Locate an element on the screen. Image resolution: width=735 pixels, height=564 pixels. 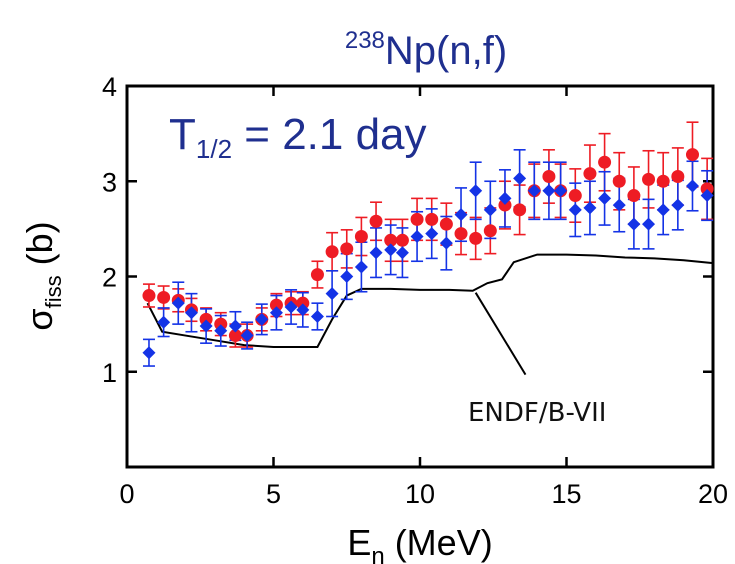
x-axis-label-subscript: n is located at coordinates (377, 553).